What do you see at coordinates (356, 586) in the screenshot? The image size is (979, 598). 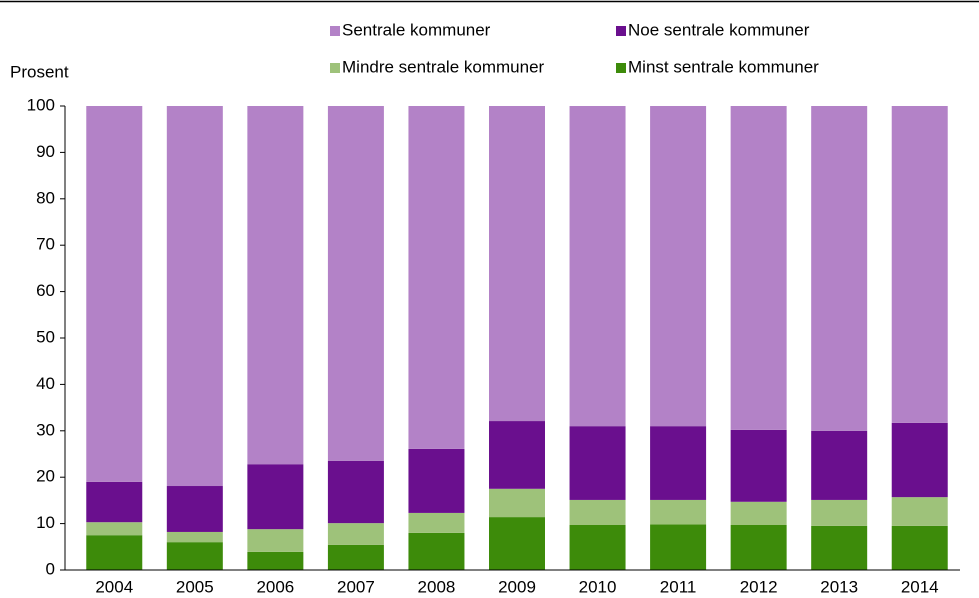 I see `x-tick-label: 2007` at bounding box center [356, 586].